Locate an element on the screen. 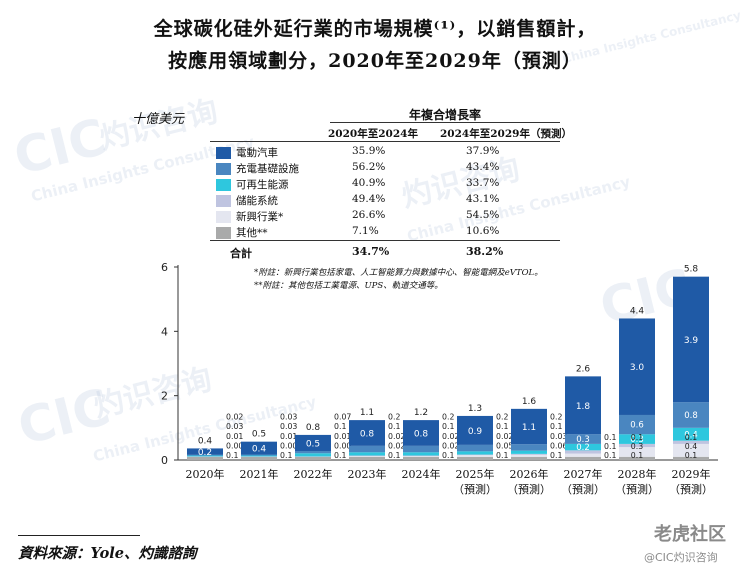 The height and width of the screenshot is (575, 750). brand-subtitle: @CIC灼识咨询 is located at coordinates (681, 557).